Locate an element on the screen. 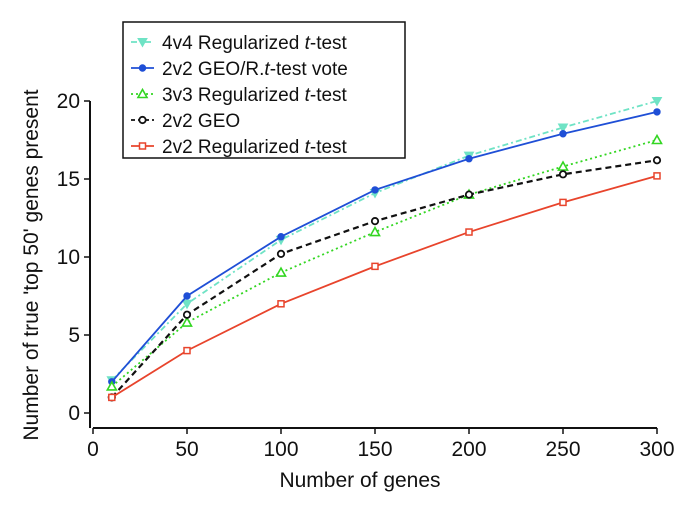 The image size is (685, 511). legend-label: 4v4 Regularized t-test is located at coordinates (255, 43).